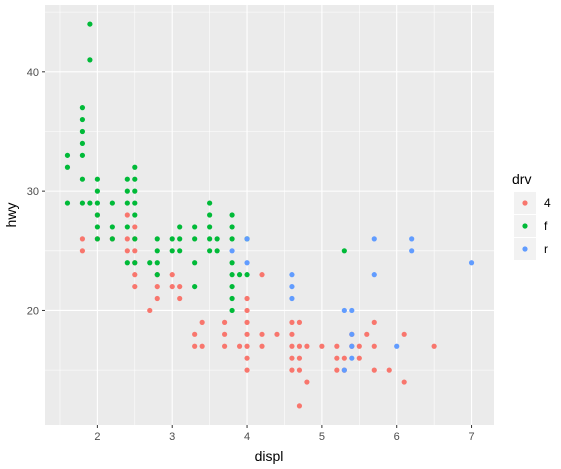 This screenshot has width=561, height=469. Describe the element at coordinates (322, 437) in the screenshot. I see `x-tick-label: 5` at that location.